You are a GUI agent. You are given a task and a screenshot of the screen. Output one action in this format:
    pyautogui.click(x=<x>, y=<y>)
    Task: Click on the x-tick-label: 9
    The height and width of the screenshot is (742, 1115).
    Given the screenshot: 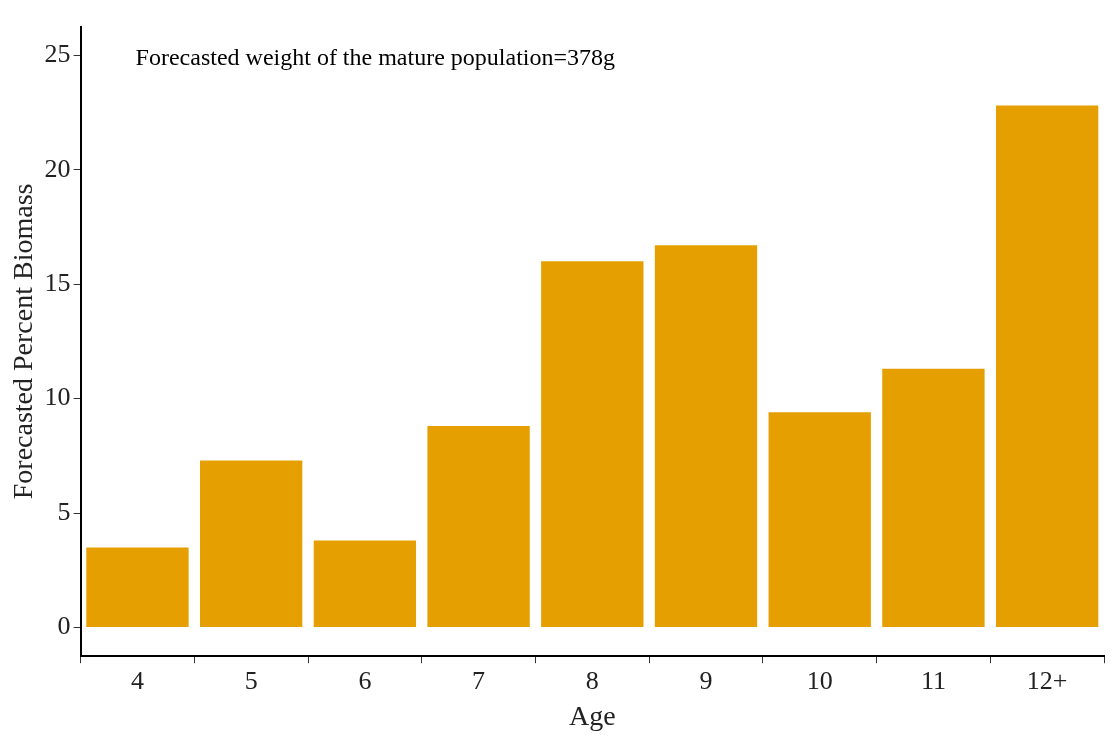 What is the action you would take?
    pyautogui.click(x=706, y=680)
    